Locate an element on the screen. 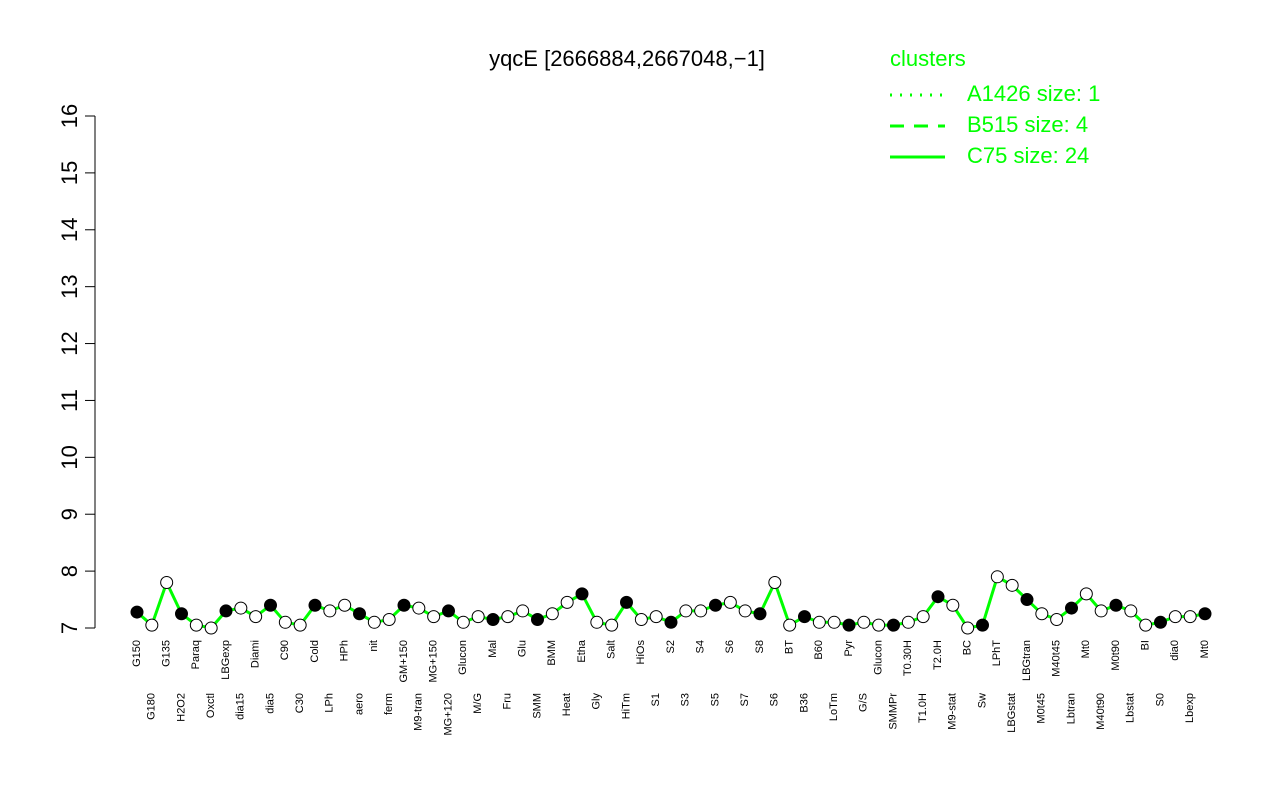  x-tick-label: Gly is located at coordinates (597, 701).